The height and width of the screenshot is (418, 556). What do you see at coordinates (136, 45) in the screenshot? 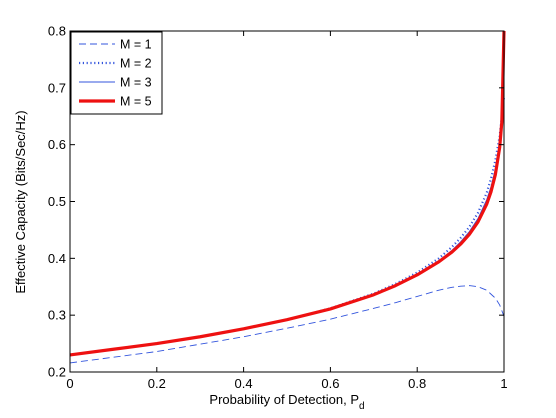
I see `legend-label: M = 1` at bounding box center [136, 45].